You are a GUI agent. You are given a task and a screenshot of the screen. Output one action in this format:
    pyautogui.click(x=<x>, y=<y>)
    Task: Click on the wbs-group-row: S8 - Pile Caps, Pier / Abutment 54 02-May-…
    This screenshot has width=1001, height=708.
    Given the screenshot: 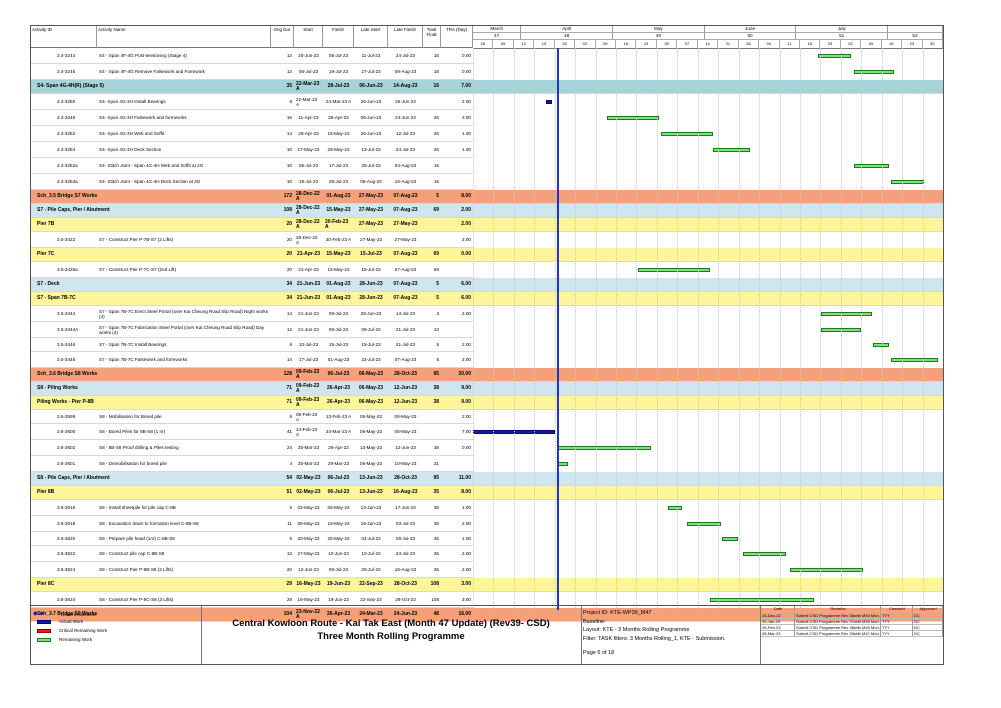 What is the action you would take?
    pyautogui.click(x=487, y=479)
    